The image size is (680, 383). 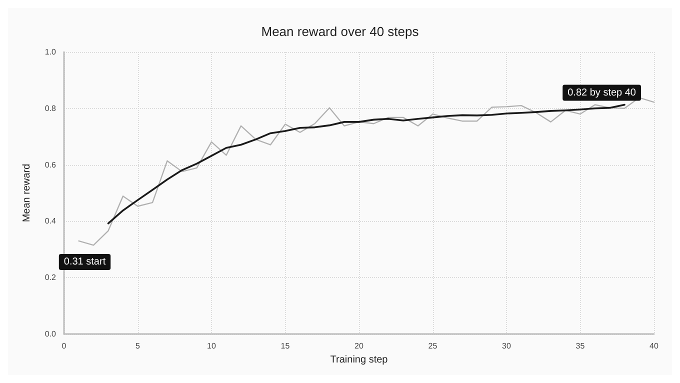 What do you see at coordinates (50, 52) in the screenshot?
I see `y-tick-label: 1.0` at bounding box center [50, 52].